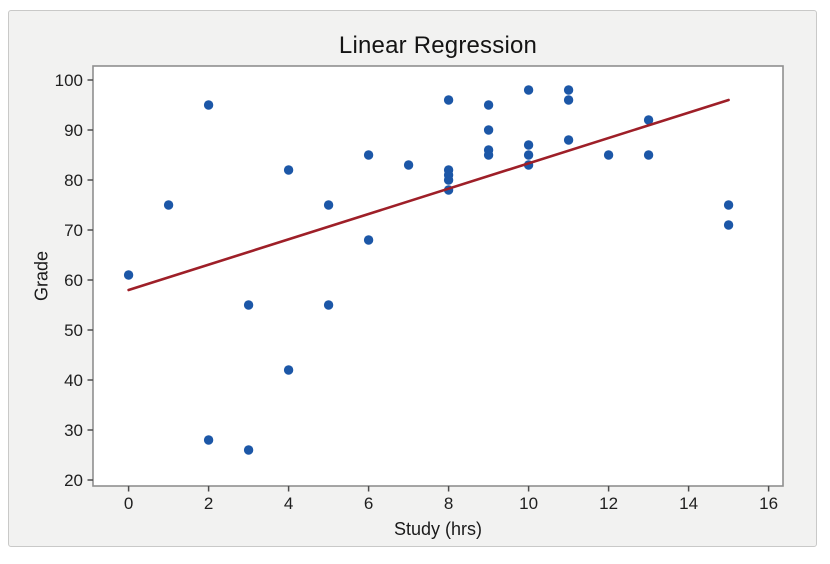 The image size is (830, 564). I want to click on y-tick-label: 100, so click(69, 80).